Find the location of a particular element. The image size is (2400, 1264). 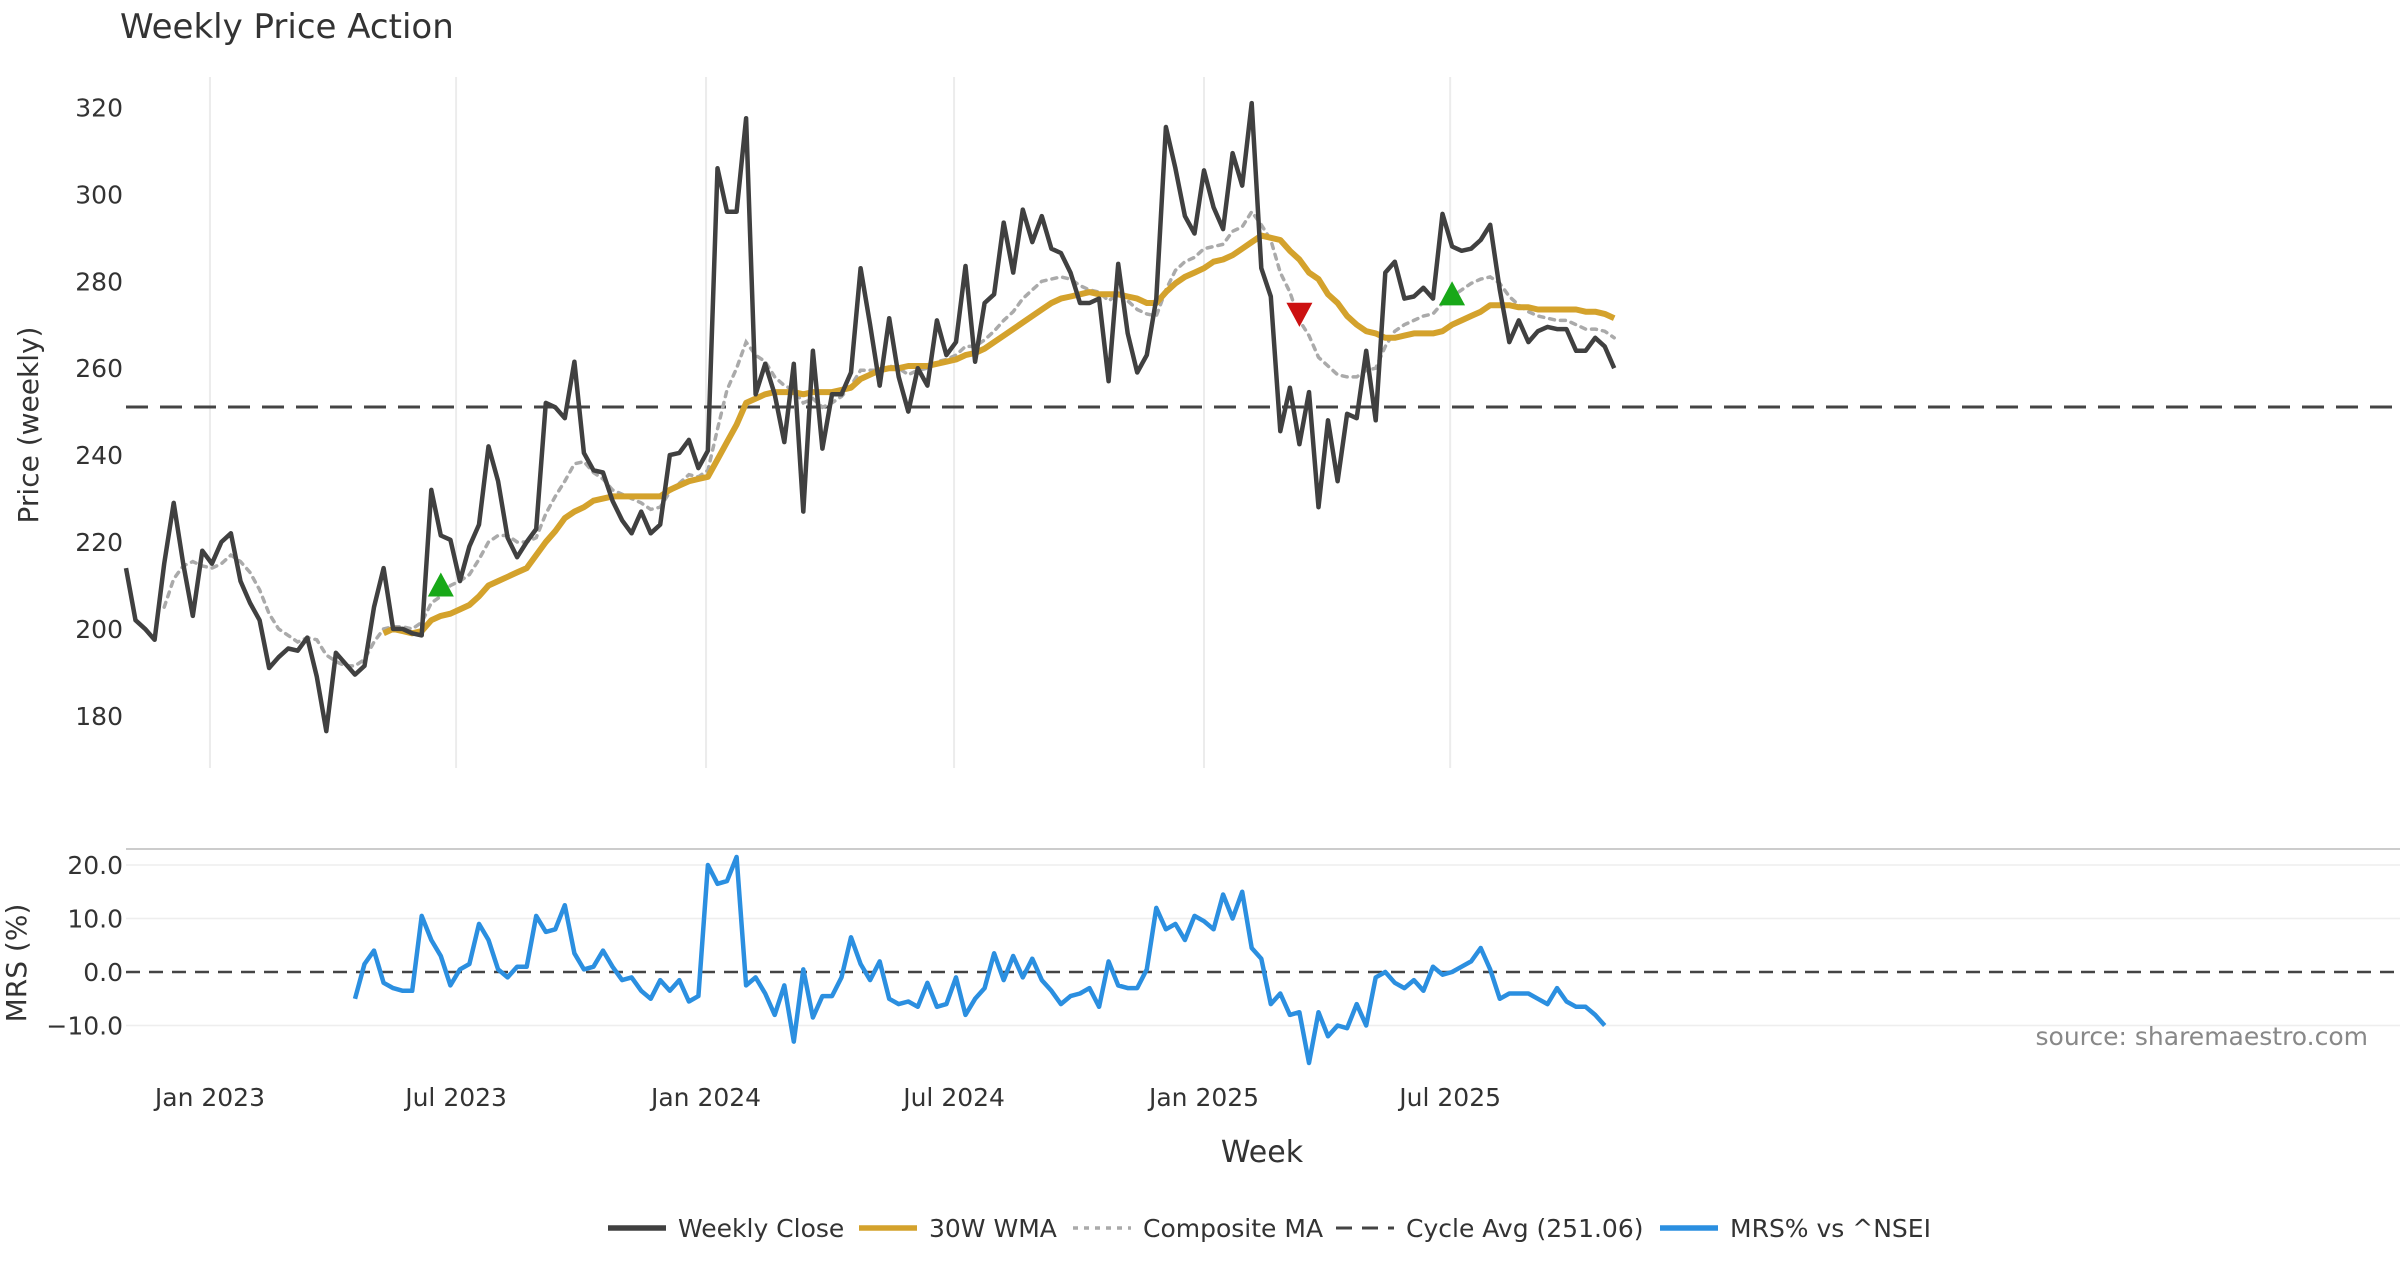

source-annotation: source: sharemaestro.com is located at coordinates (2202, 1036).